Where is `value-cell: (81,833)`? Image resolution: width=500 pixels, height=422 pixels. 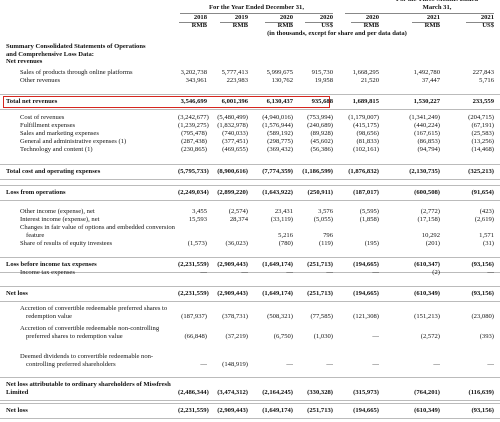 value-cell: (81,833) is located at coordinates (367, 141).